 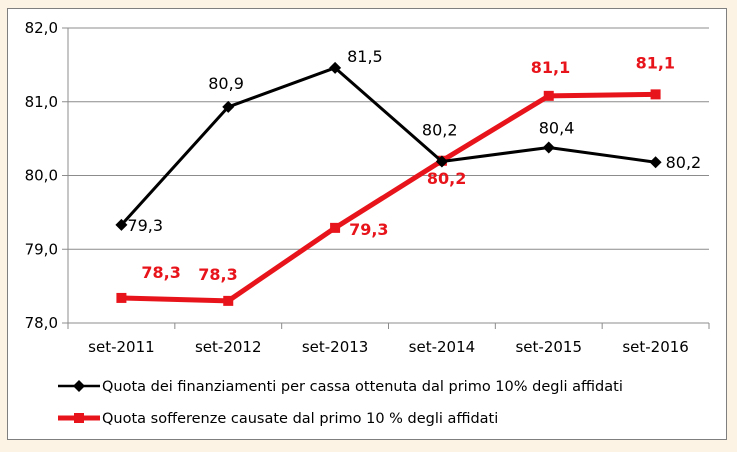 What do you see at coordinates (655, 347) in the screenshot?
I see `x-tick-label: set-2016` at bounding box center [655, 347].